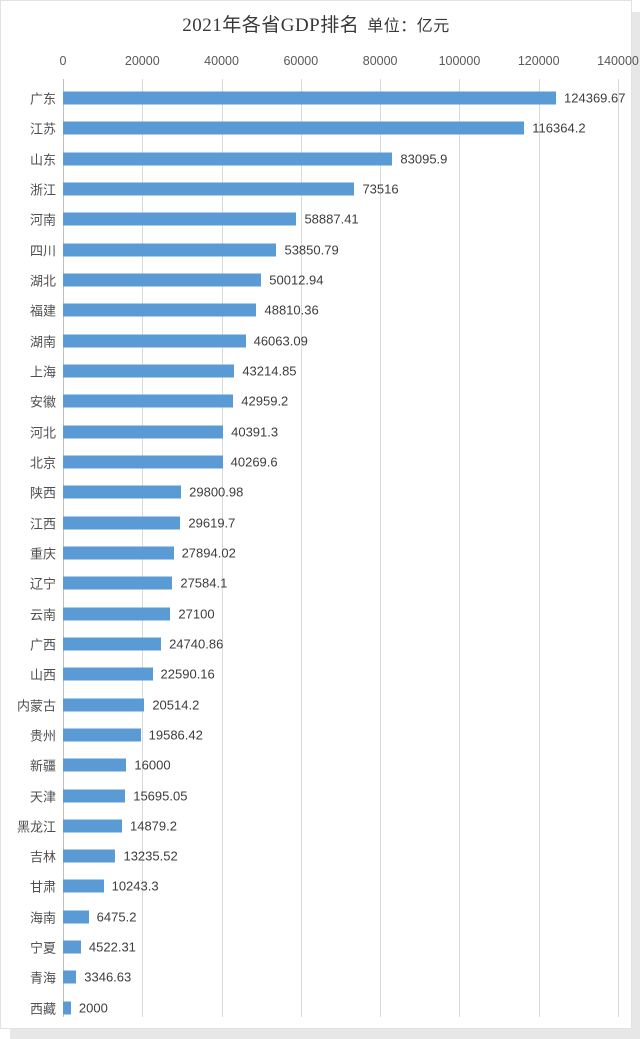 Image resolution: width=640 pixels, height=1039 pixels. What do you see at coordinates (316, 462) in the screenshot?
I see `bar-row: 北京 40269.6` at bounding box center [316, 462].